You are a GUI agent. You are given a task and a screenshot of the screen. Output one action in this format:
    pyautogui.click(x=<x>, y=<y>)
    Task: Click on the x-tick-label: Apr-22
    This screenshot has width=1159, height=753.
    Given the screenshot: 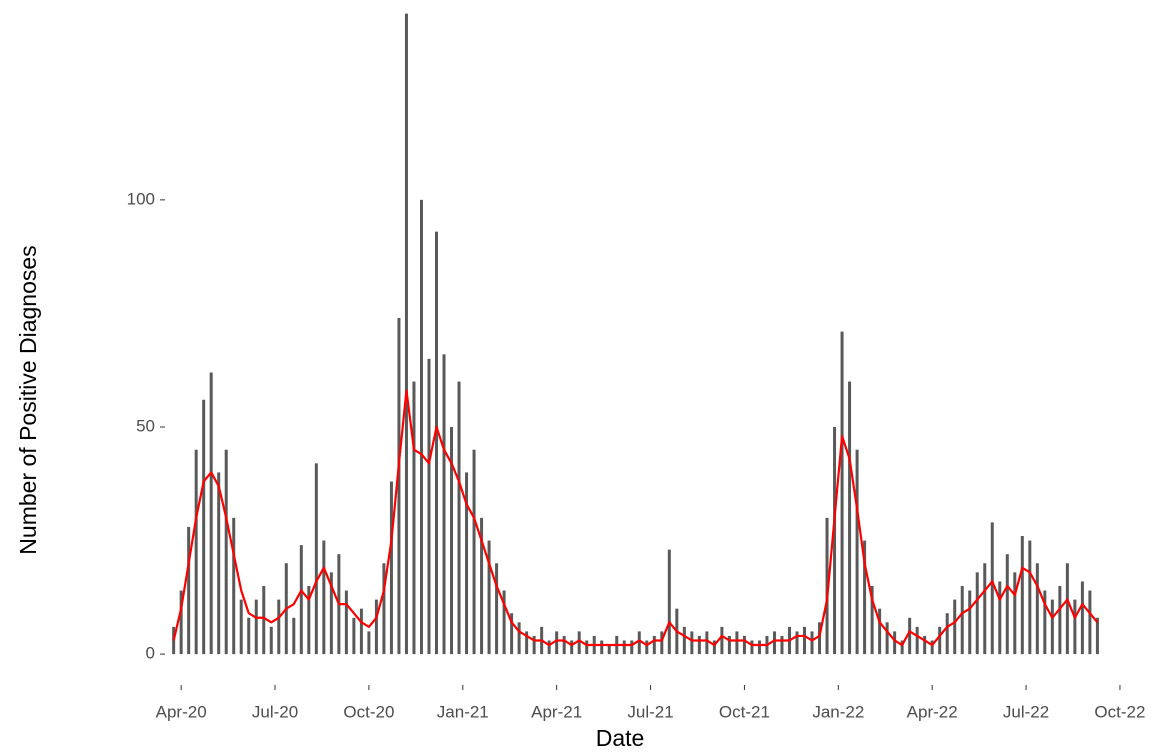 What is the action you would take?
    pyautogui.click(x=932, y=711)
    